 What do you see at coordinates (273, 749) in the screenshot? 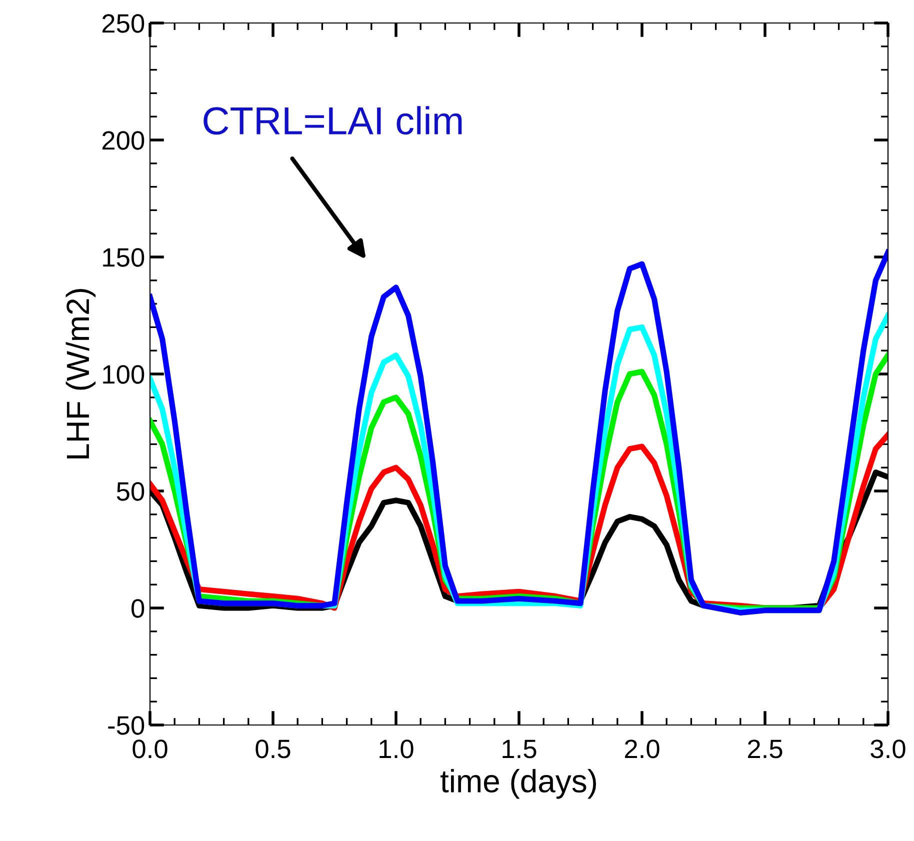
I see `x-tick-label: 0.5` at bounding box center [273, 749].